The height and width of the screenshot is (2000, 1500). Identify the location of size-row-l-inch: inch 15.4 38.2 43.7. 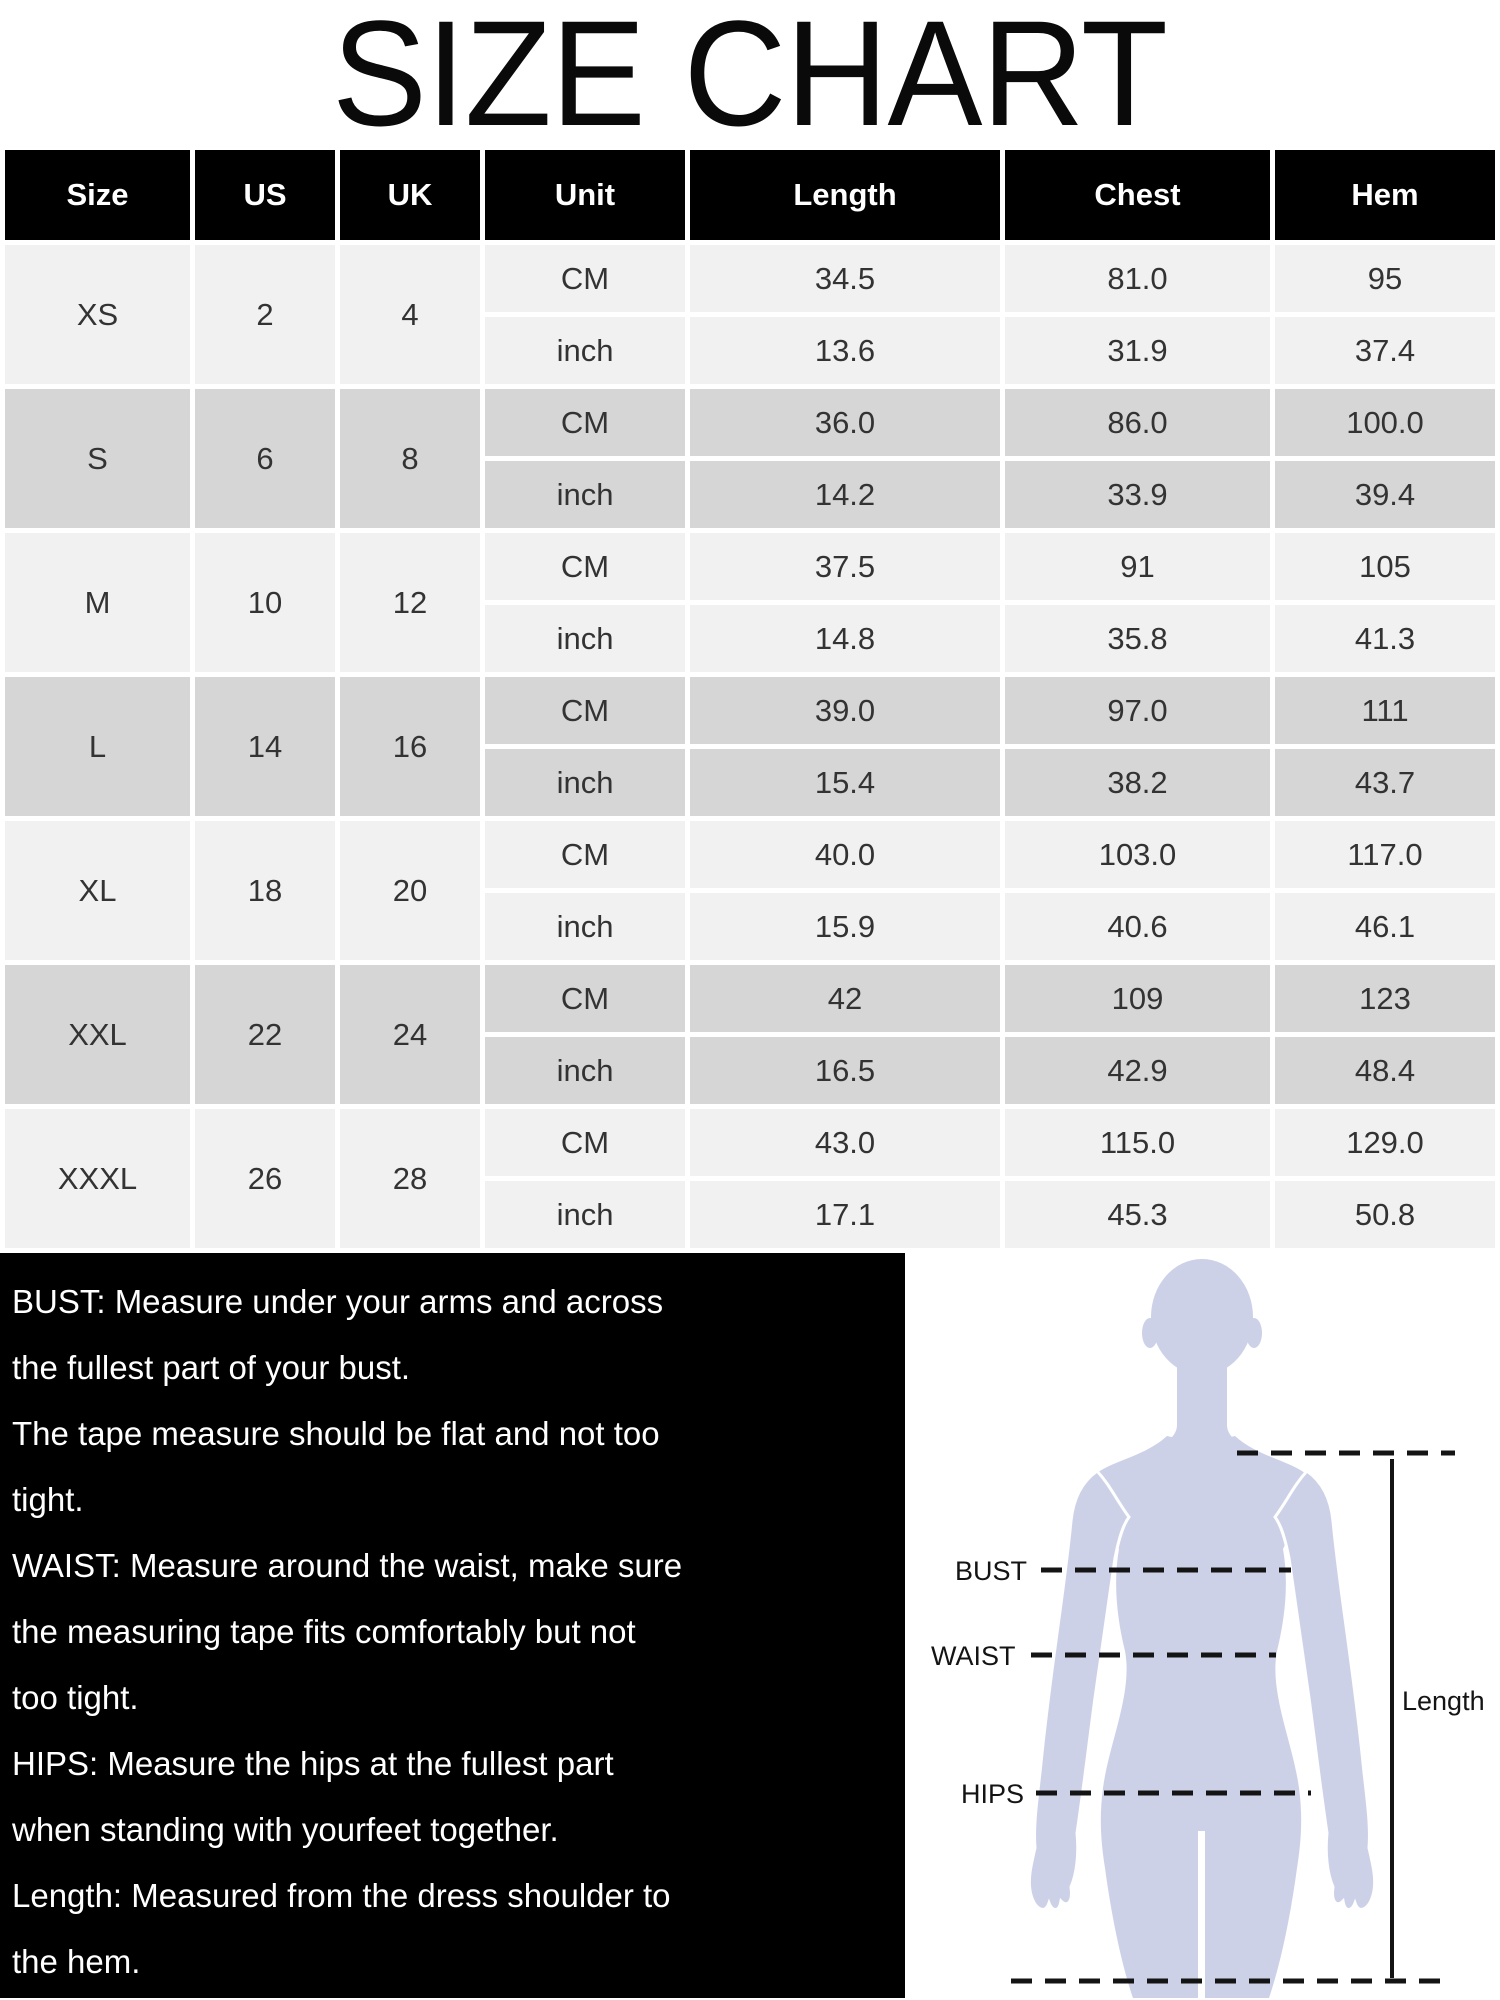
(750, 782).